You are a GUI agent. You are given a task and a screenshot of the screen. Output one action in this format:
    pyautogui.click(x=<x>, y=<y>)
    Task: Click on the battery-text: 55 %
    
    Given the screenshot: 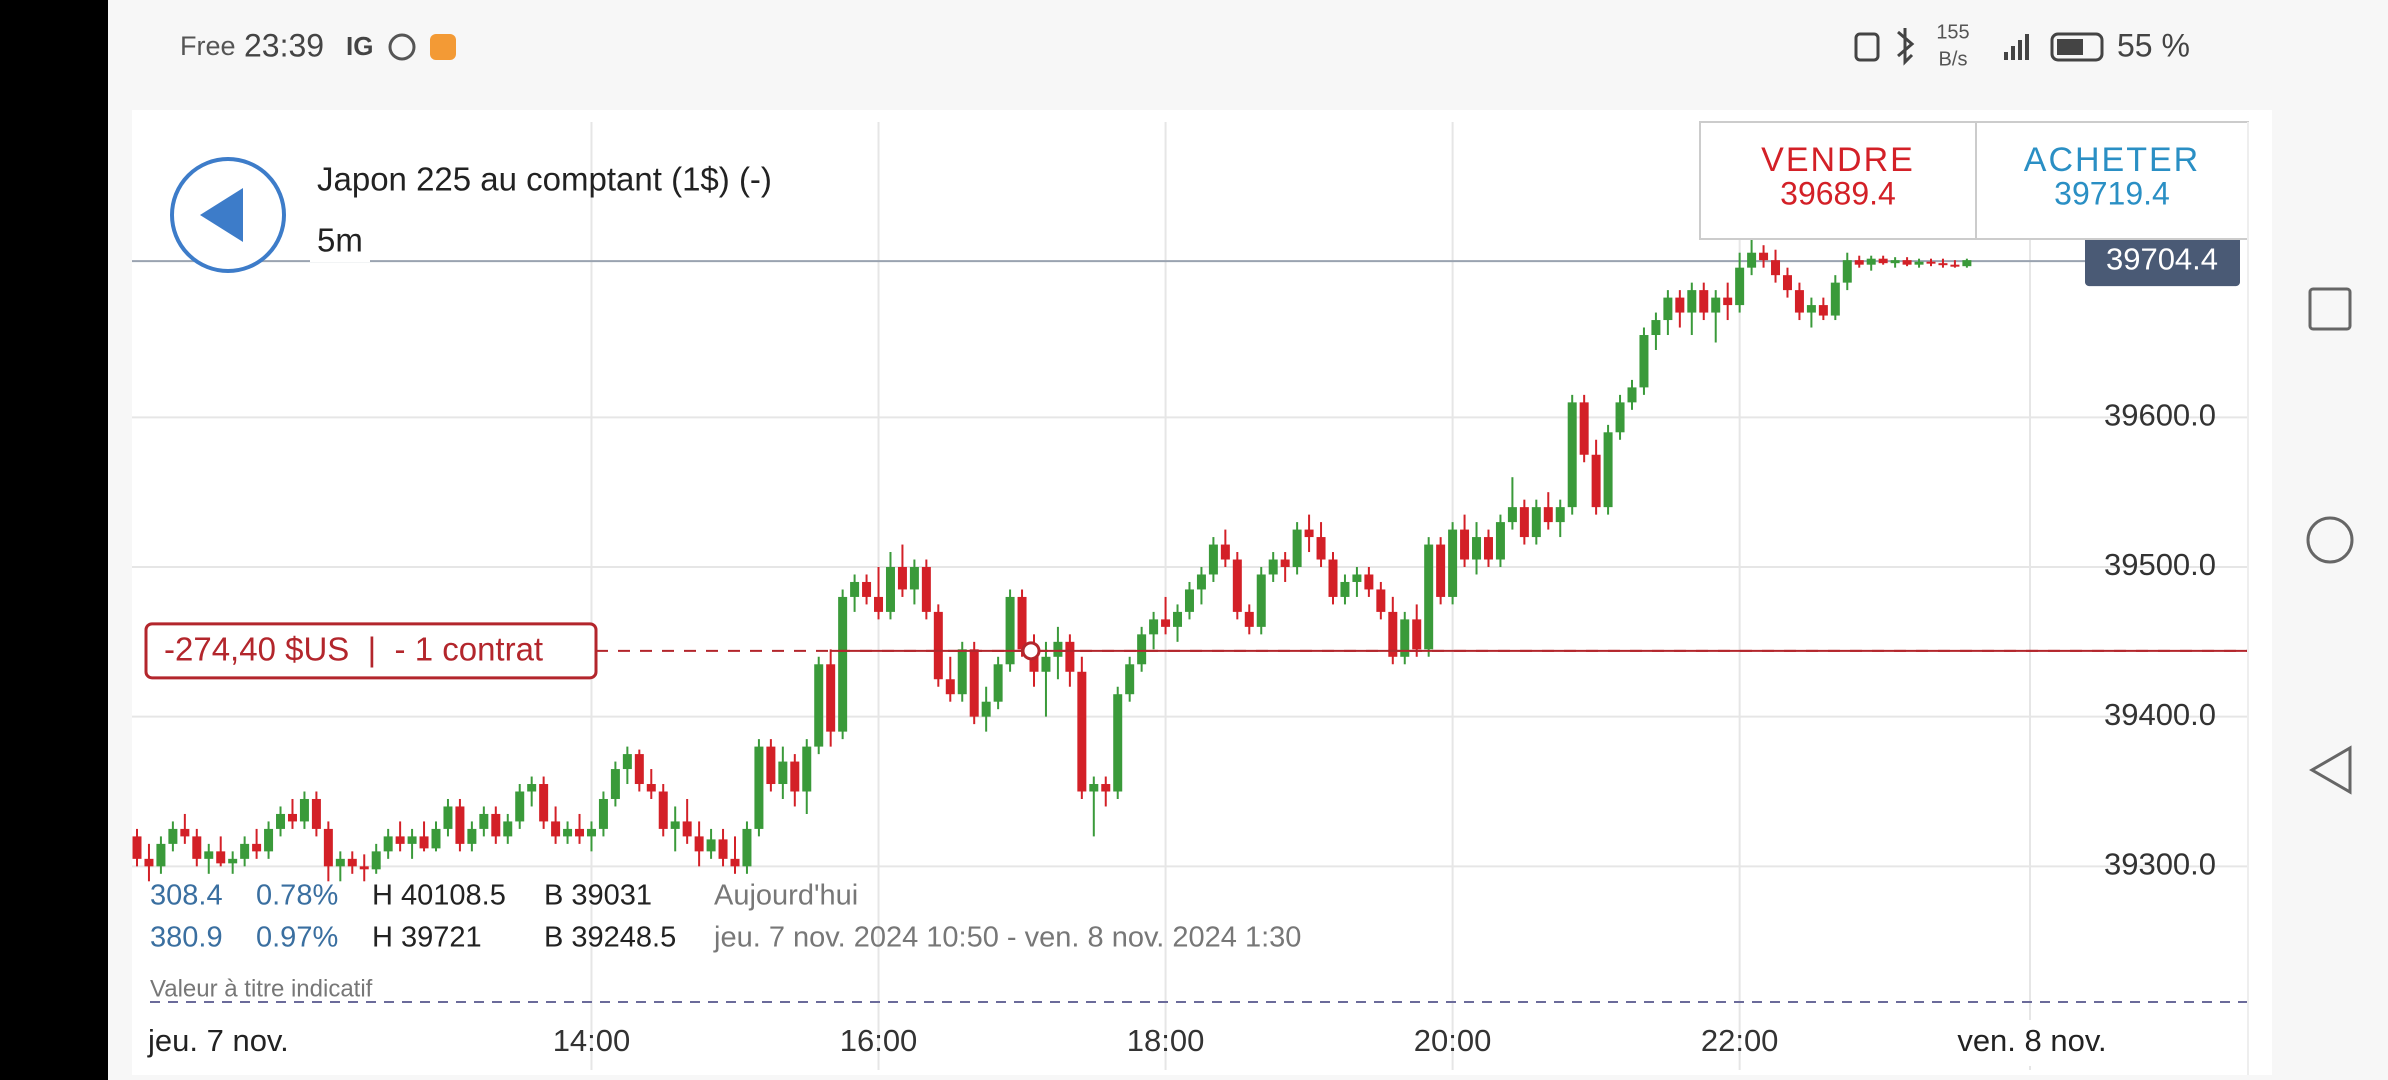 What is the action you would take?
    pyautogui.click(x=2153, y=45)
    